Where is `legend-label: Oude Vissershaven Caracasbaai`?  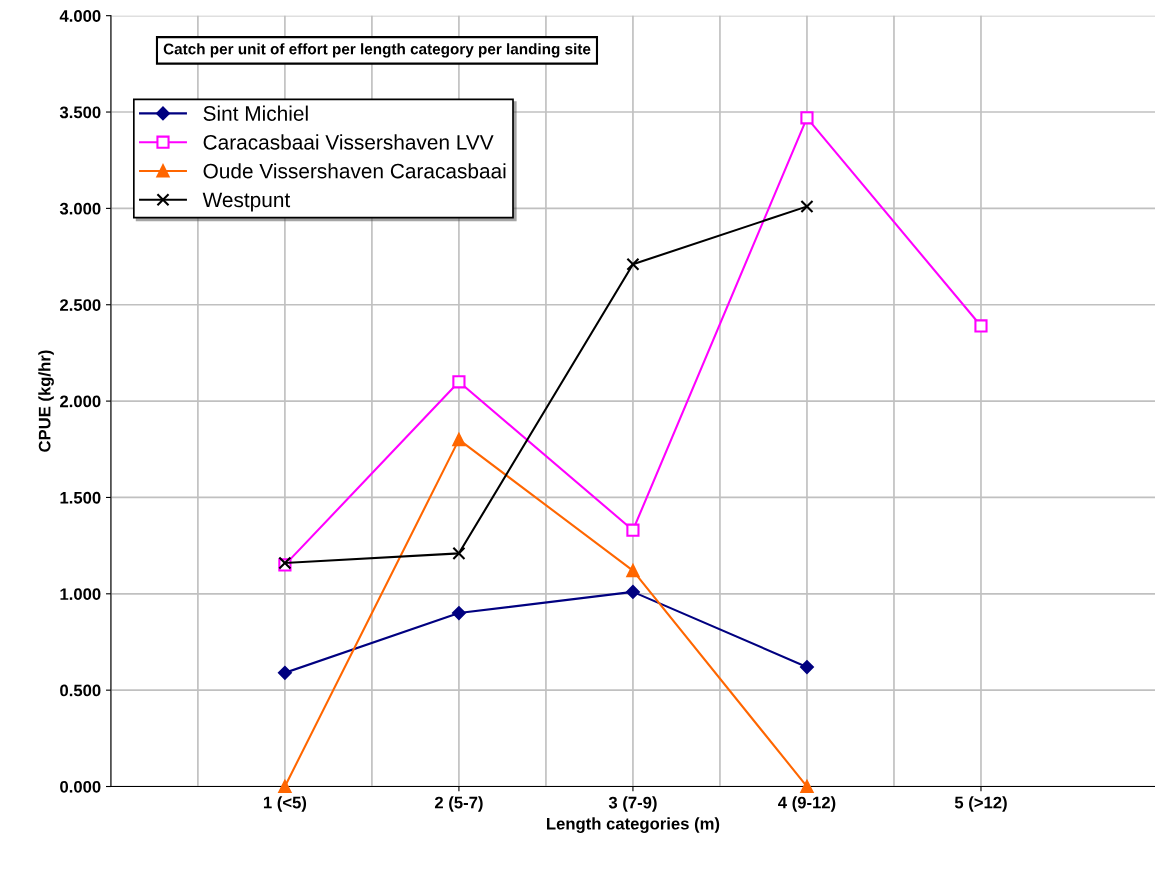 legend-label: Oude Vissershaven Caracasbaai is located at coordinates (354, 171).